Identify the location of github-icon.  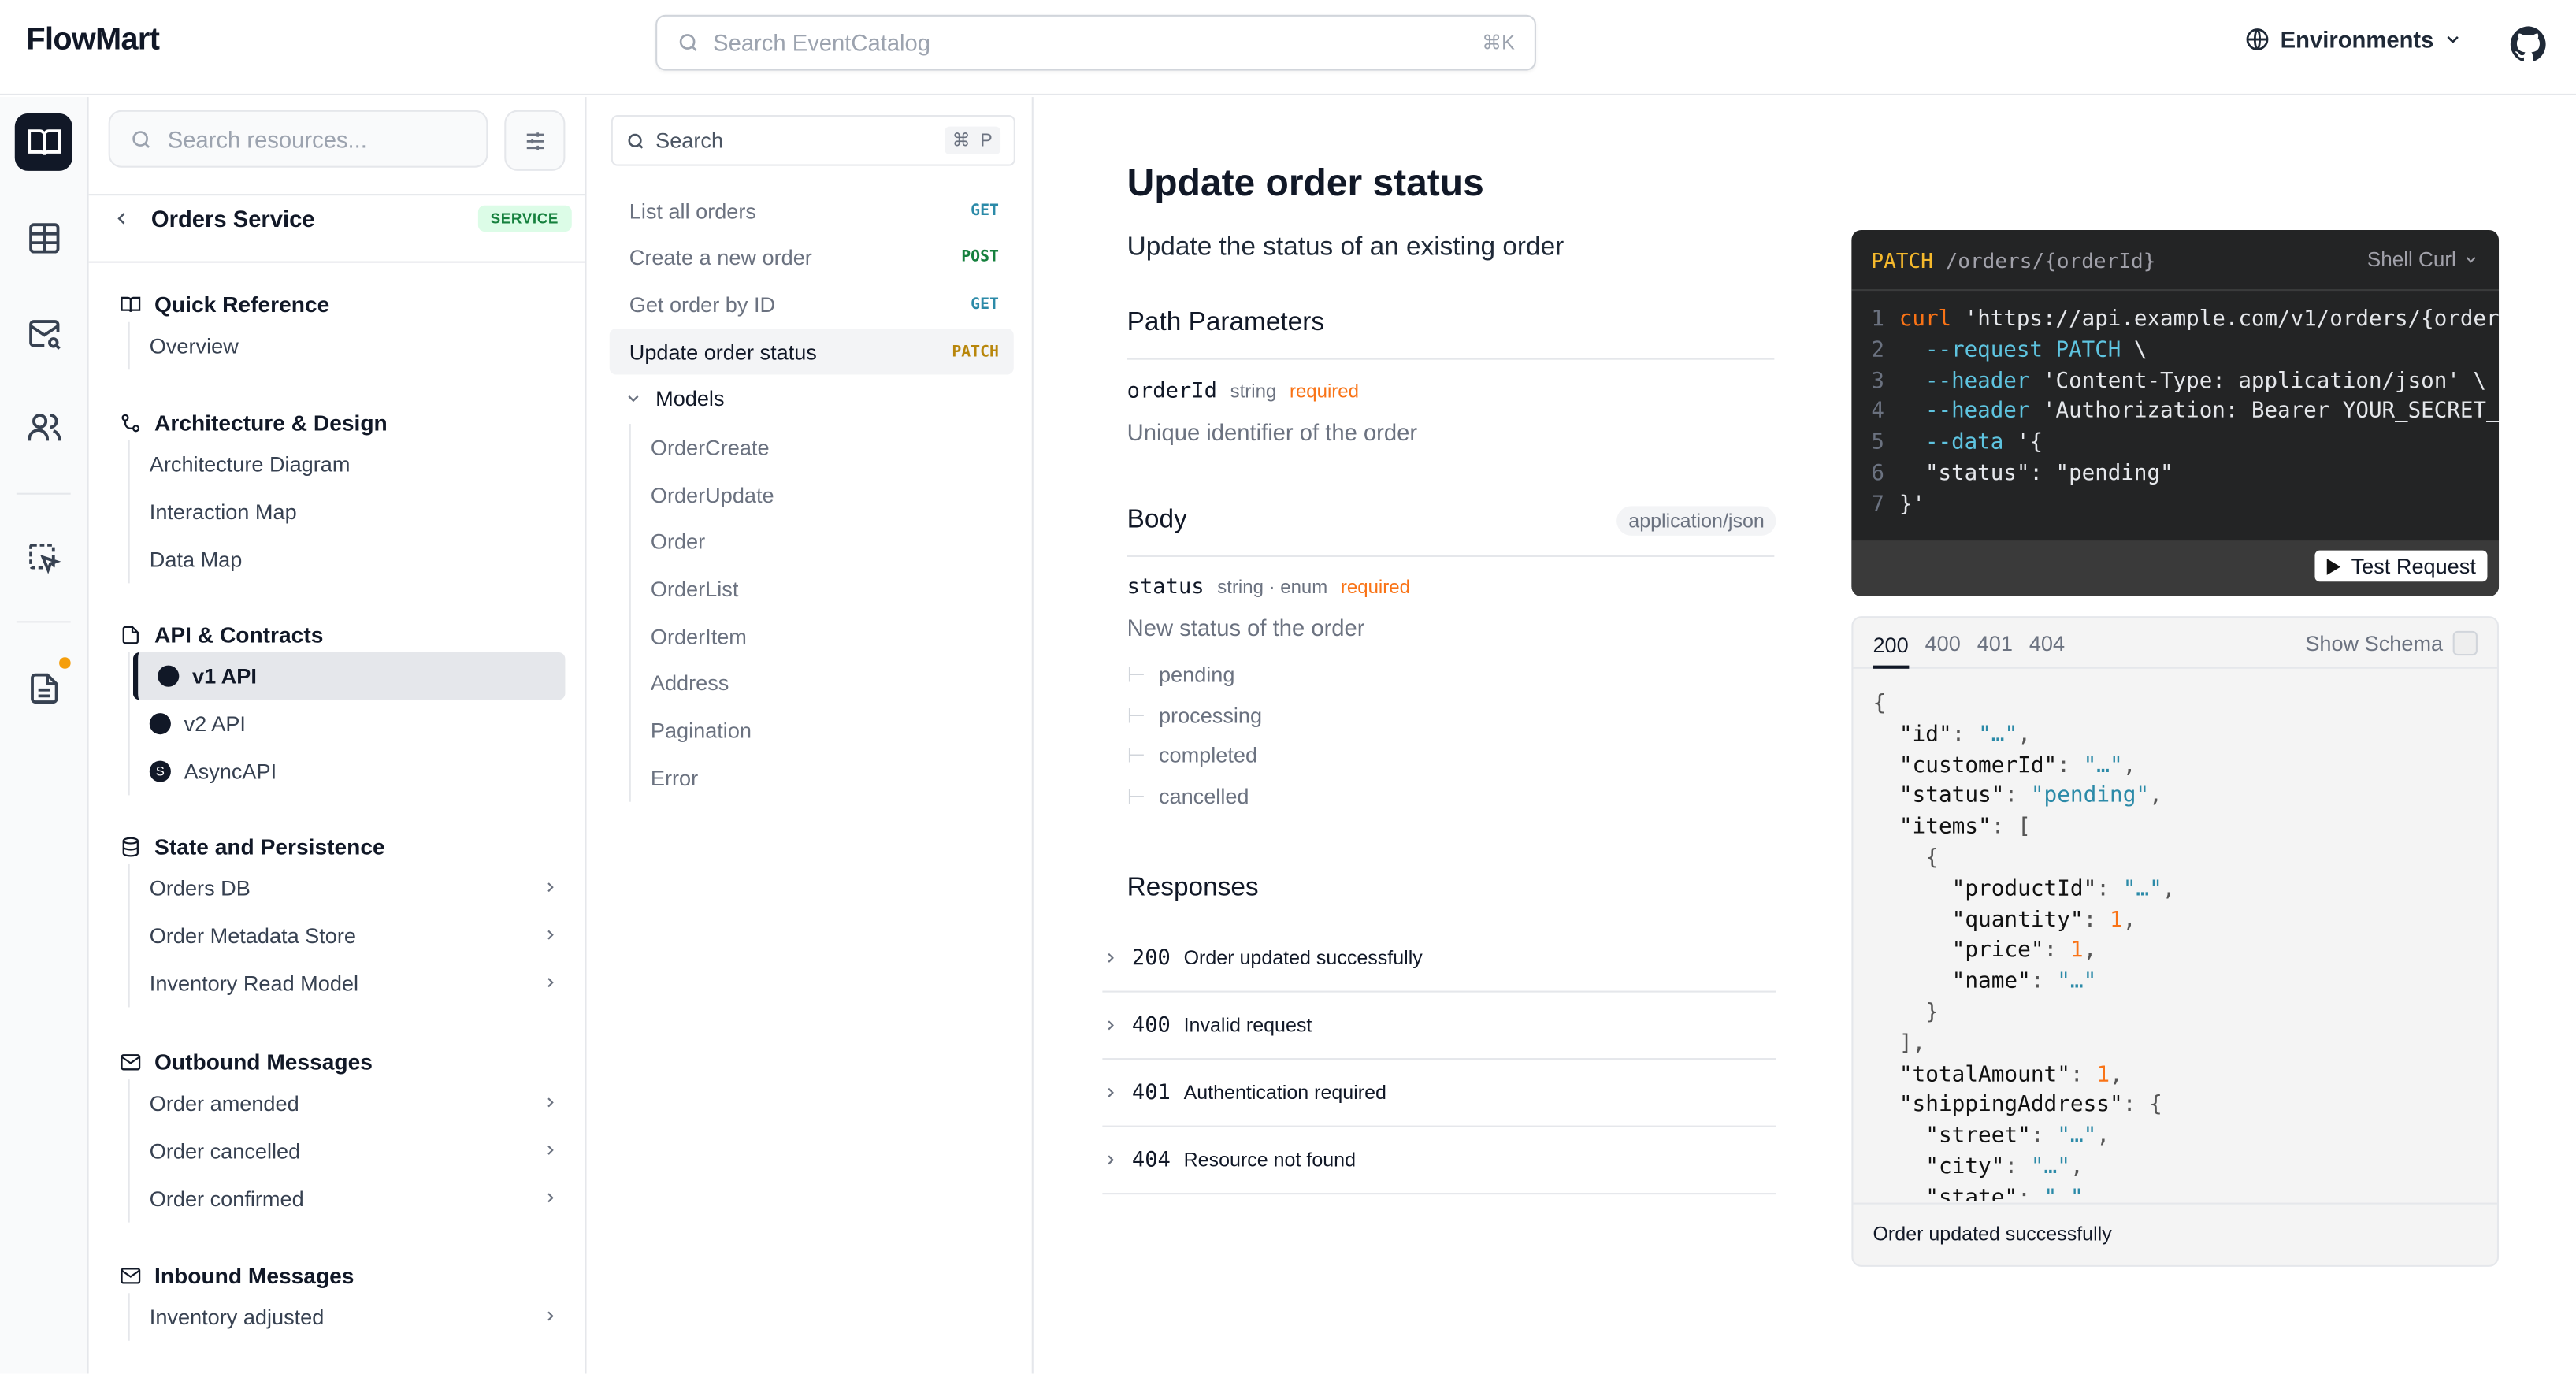
(2528, 44).